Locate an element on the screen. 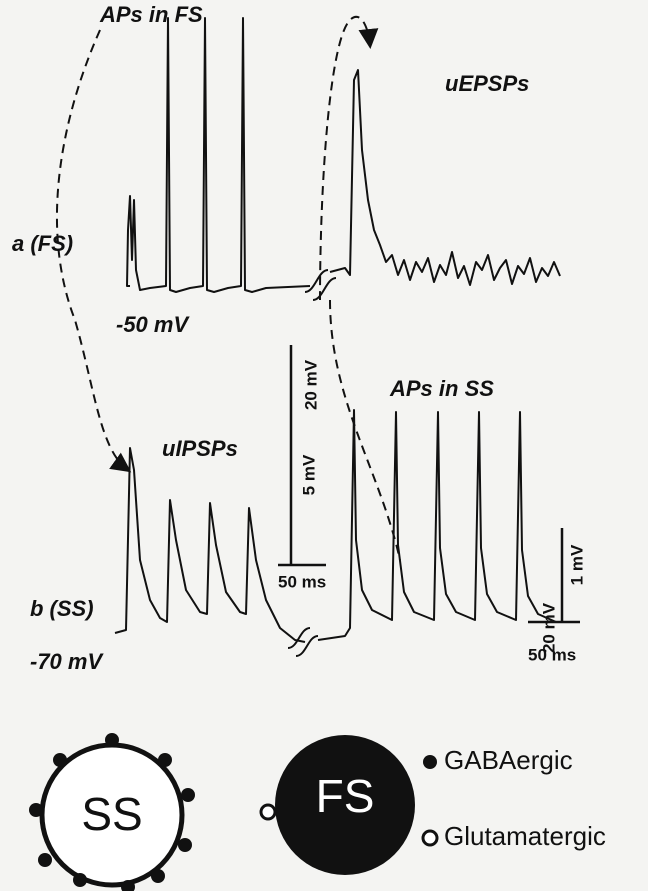 The image size is (648, 891). fs-trace is located at coordinates (218, 155).